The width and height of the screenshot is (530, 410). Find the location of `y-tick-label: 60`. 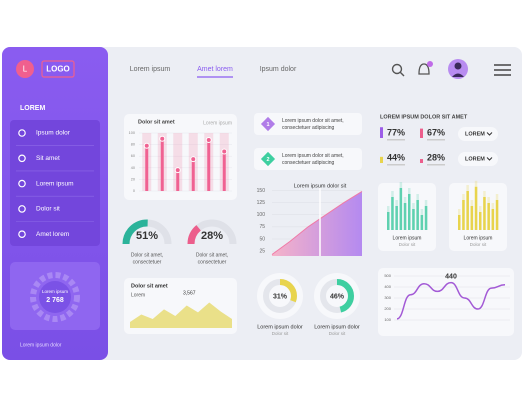

y-tick-label: 60 is located at coordinates (133, 156).